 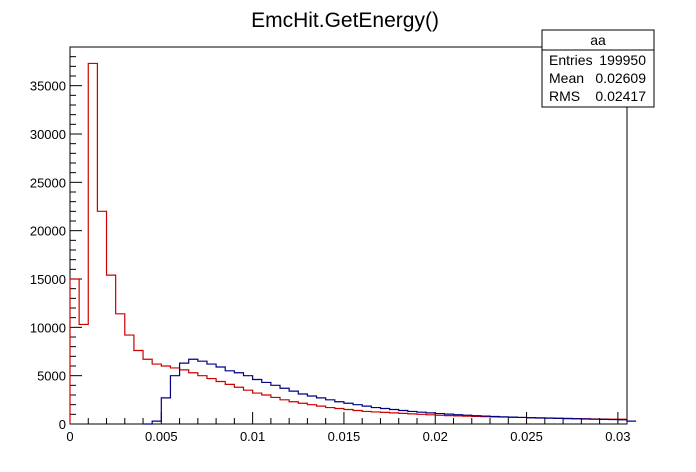 I want to click on y-tick-label: 35000, so click(x=48, y=86).